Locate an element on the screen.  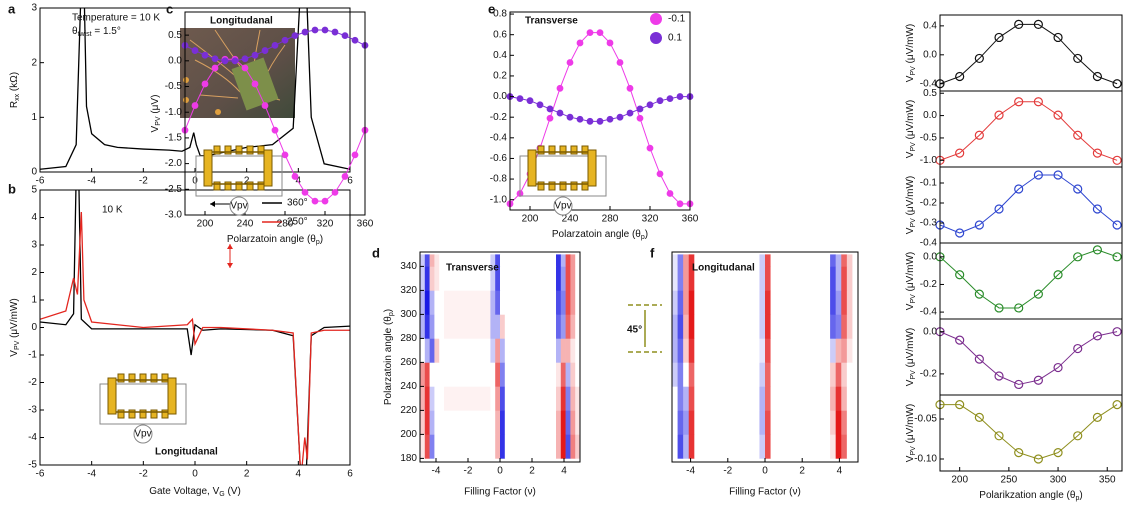
x-axis-label-part: G is located at coordinates (221, 494).